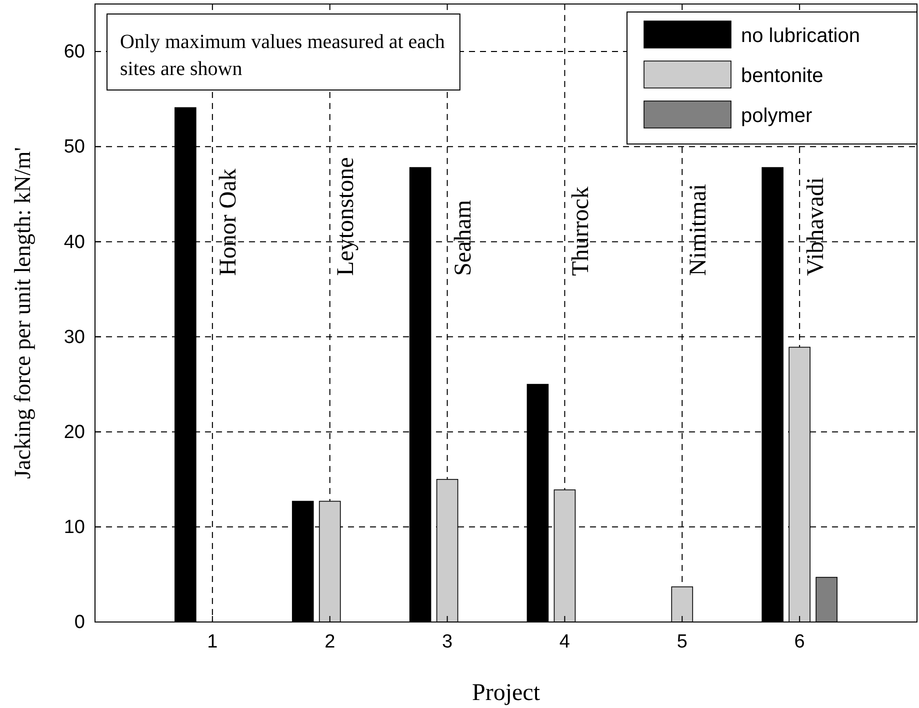  What do you see at coordinates (447, 641) in the screenshot?
I see `x-tick-label: 3` at bounding box center [447, 641].